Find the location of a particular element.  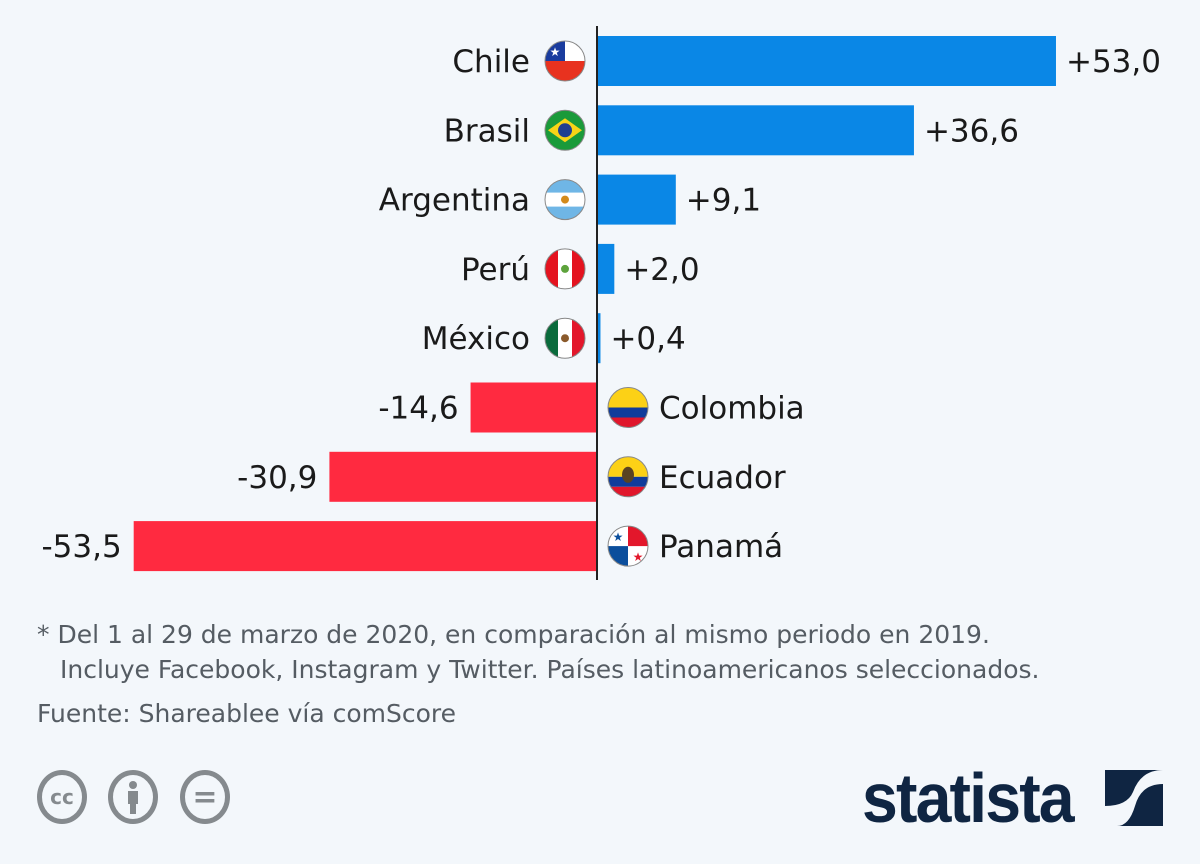

attribution-icon is located at coordinates (133, 797).